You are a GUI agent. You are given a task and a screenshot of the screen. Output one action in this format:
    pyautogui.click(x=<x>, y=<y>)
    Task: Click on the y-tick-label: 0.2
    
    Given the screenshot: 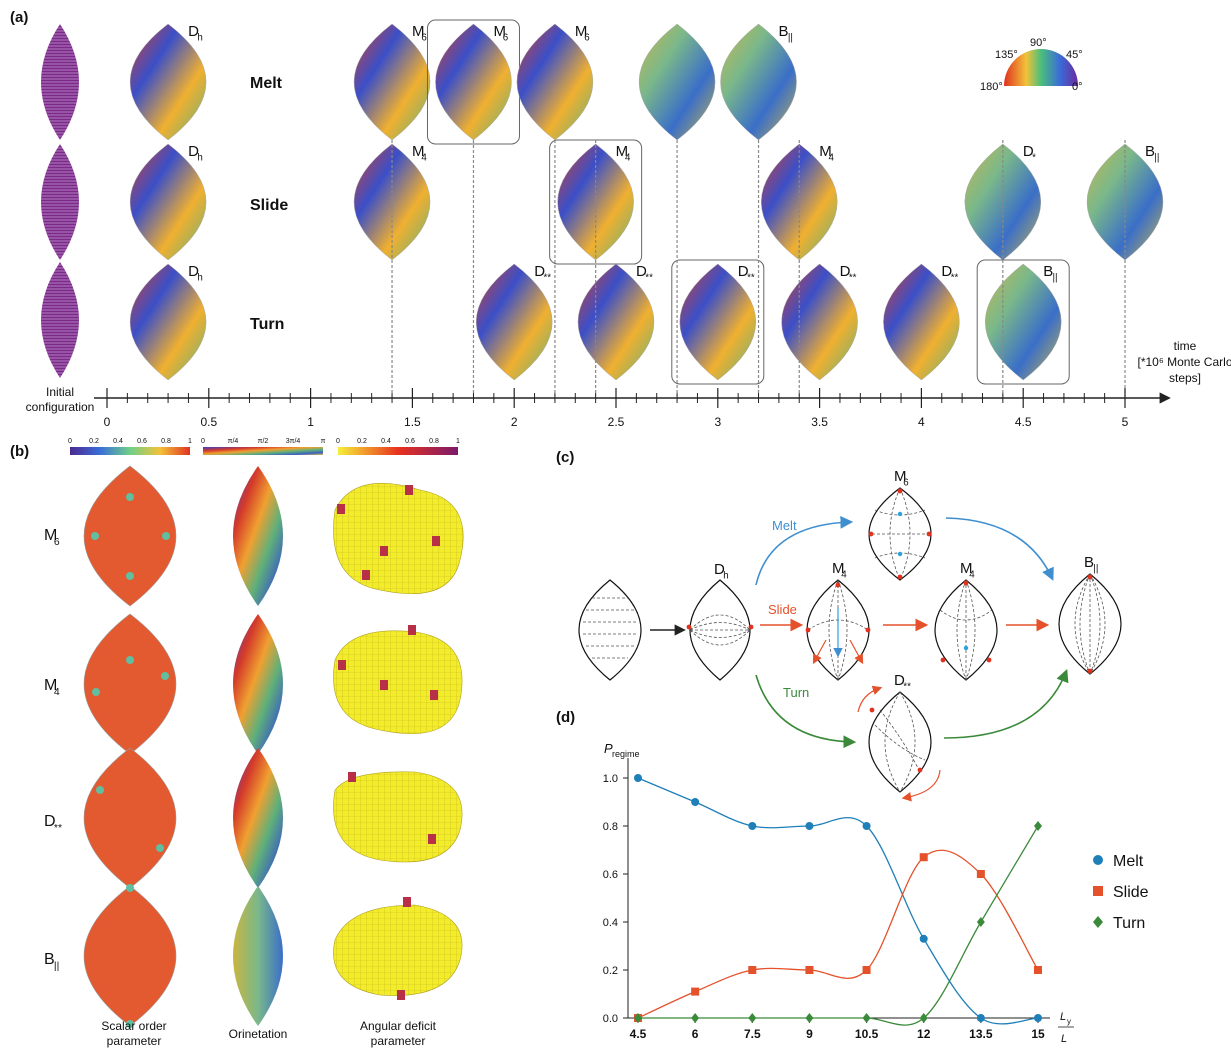 What is the action you would take?
    pyautogui.click(x=610, y=971)
    